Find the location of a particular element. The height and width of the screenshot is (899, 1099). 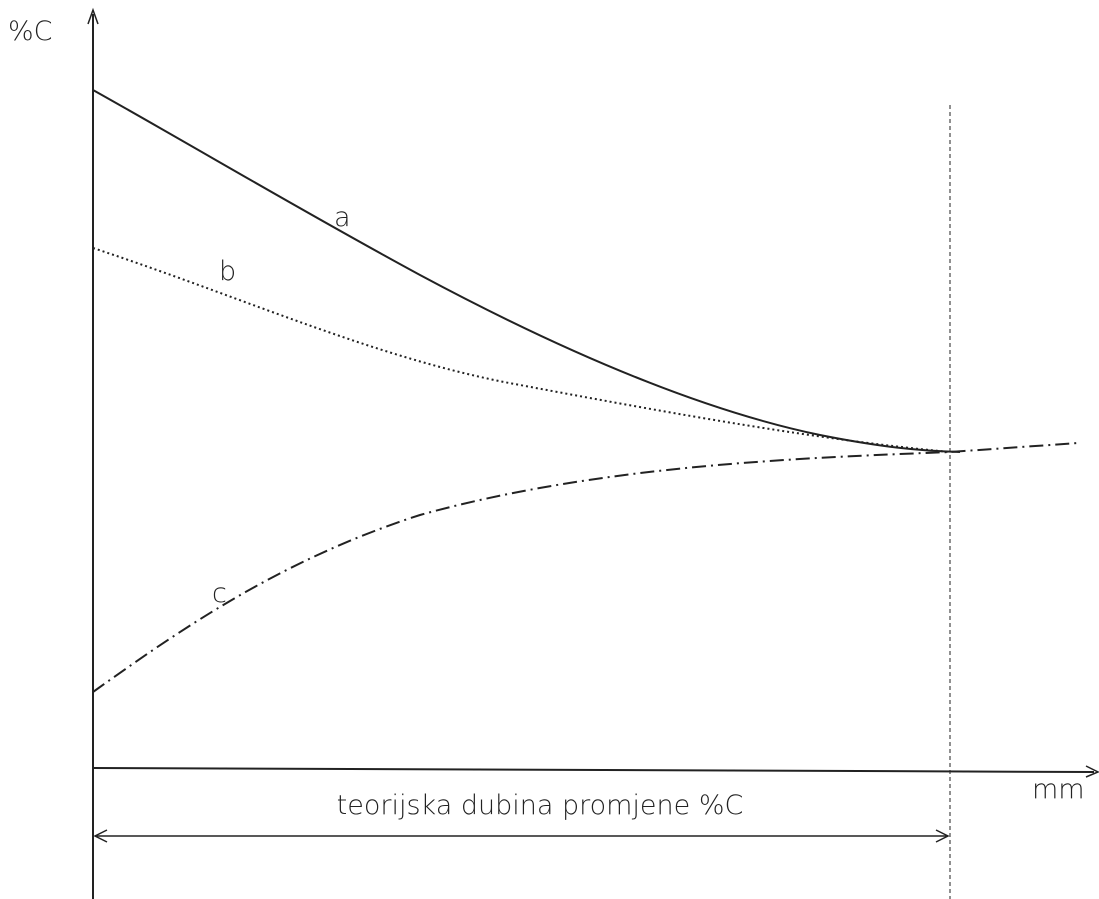

y-axis-label: %C is located at coordinates (30, 31).